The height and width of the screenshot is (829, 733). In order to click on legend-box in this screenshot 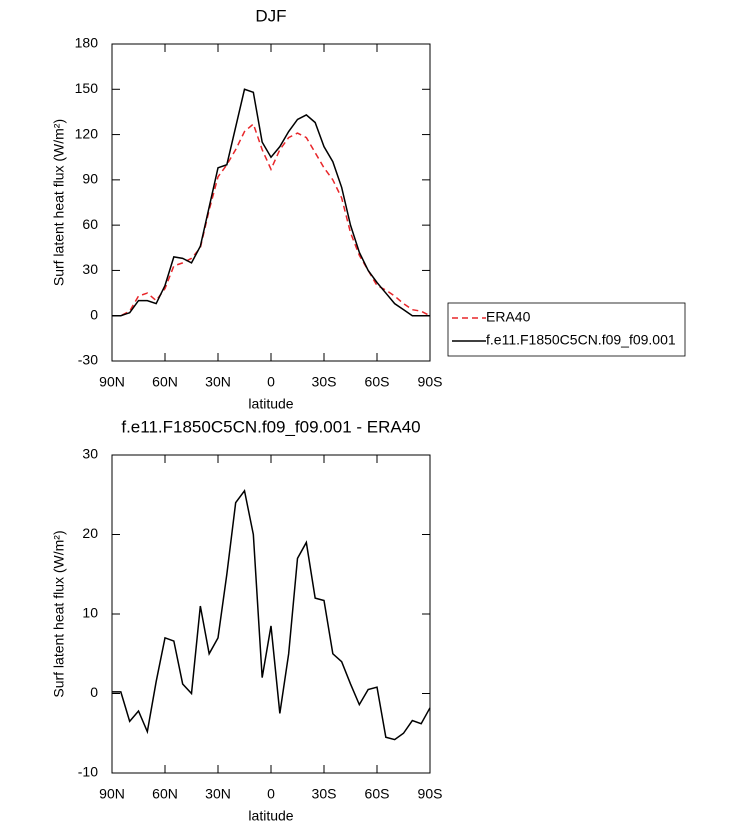, I will do `click(566, 329)`.